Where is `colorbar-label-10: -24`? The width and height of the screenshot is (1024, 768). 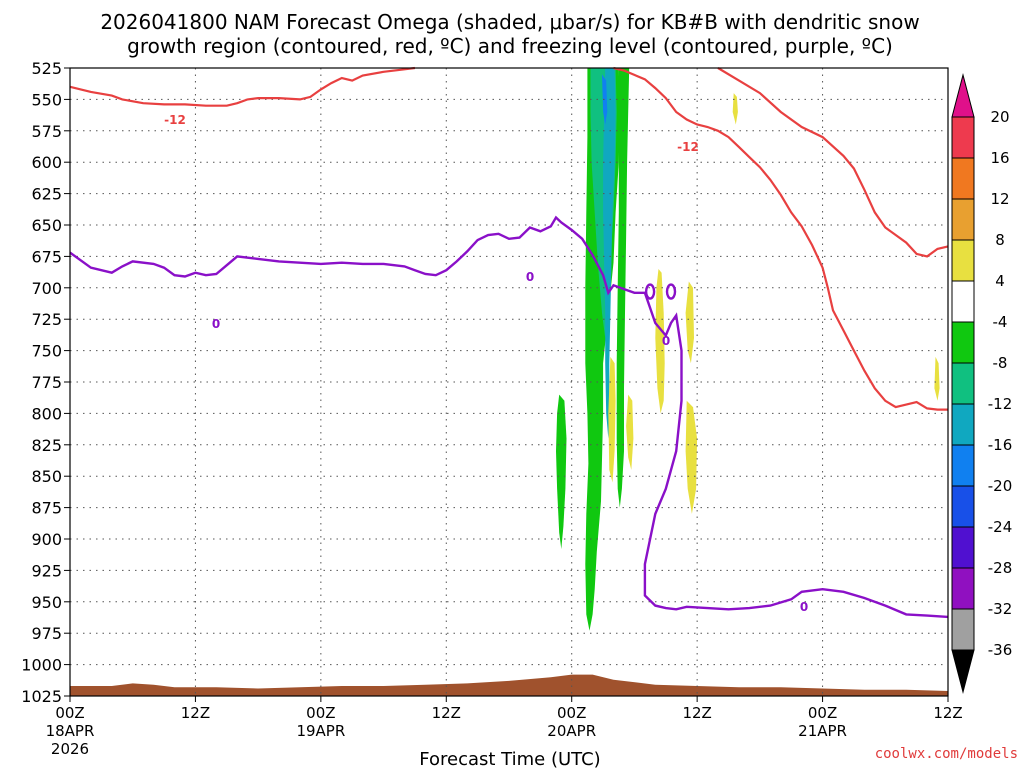
colorbar-label-10: -24 is located at coordinates (1000, 527).